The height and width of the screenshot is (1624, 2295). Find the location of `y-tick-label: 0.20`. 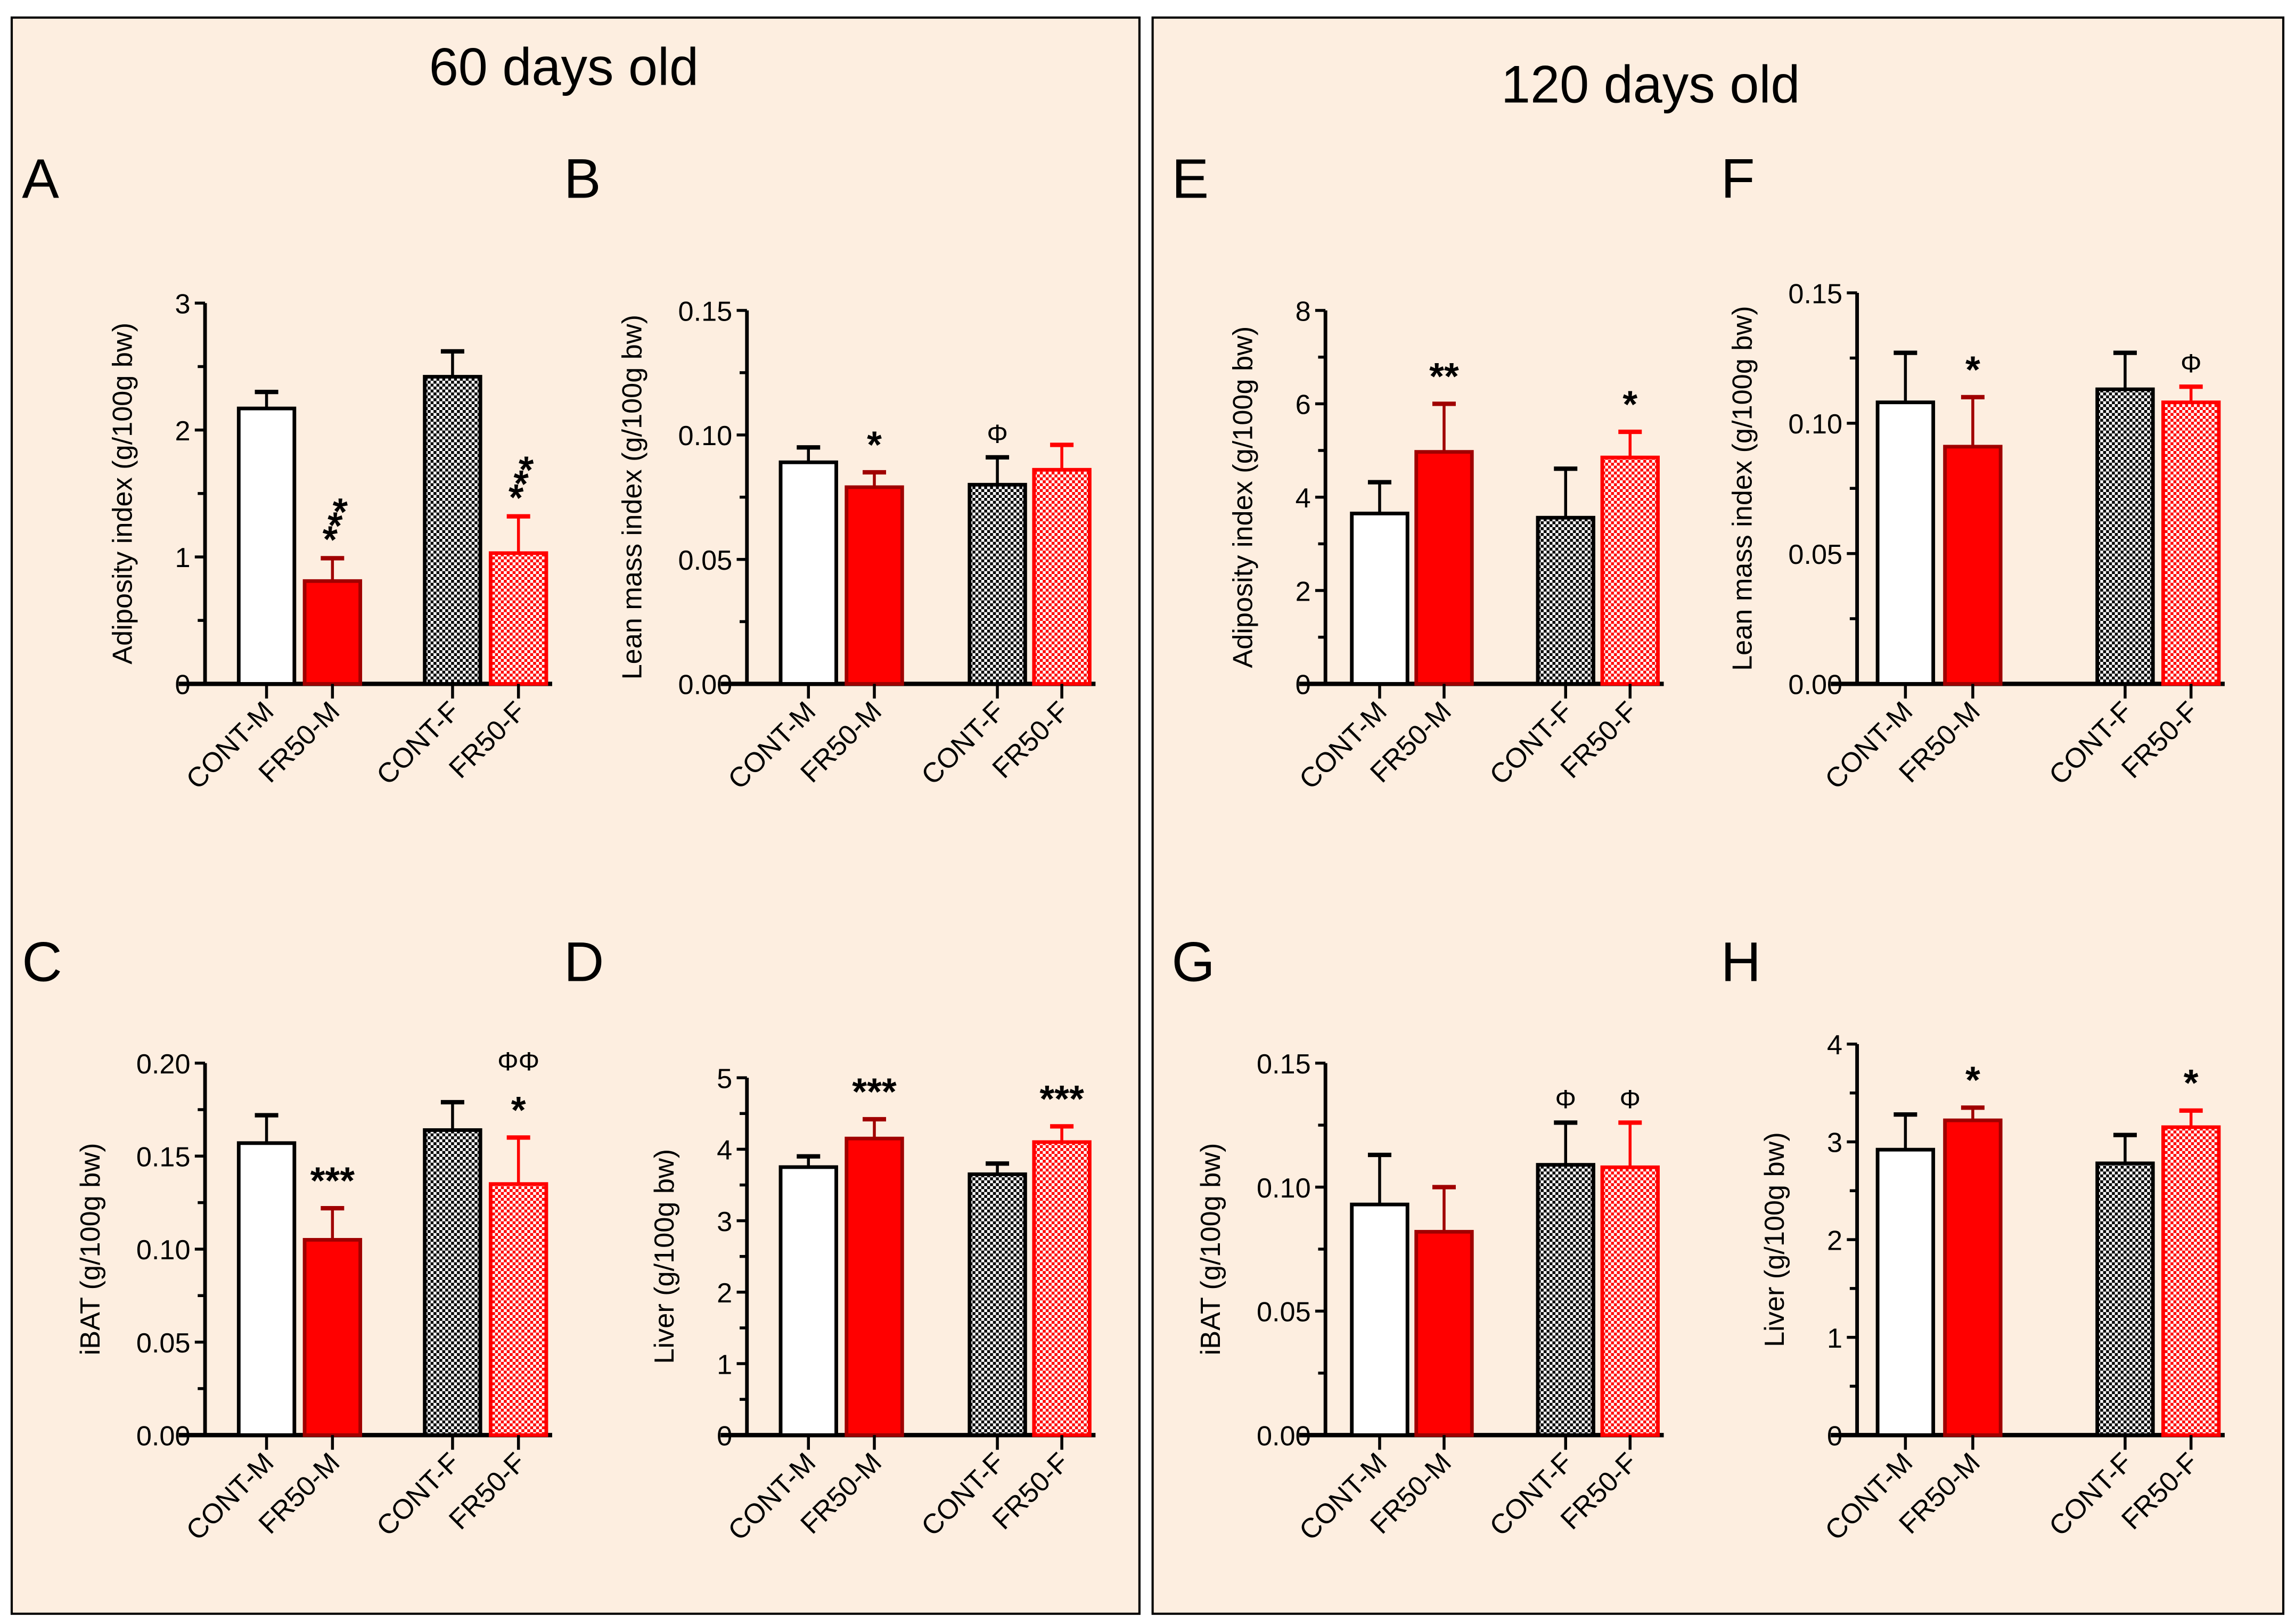

y-tick-label: 0.20 is located at coordinates (163, 1064).